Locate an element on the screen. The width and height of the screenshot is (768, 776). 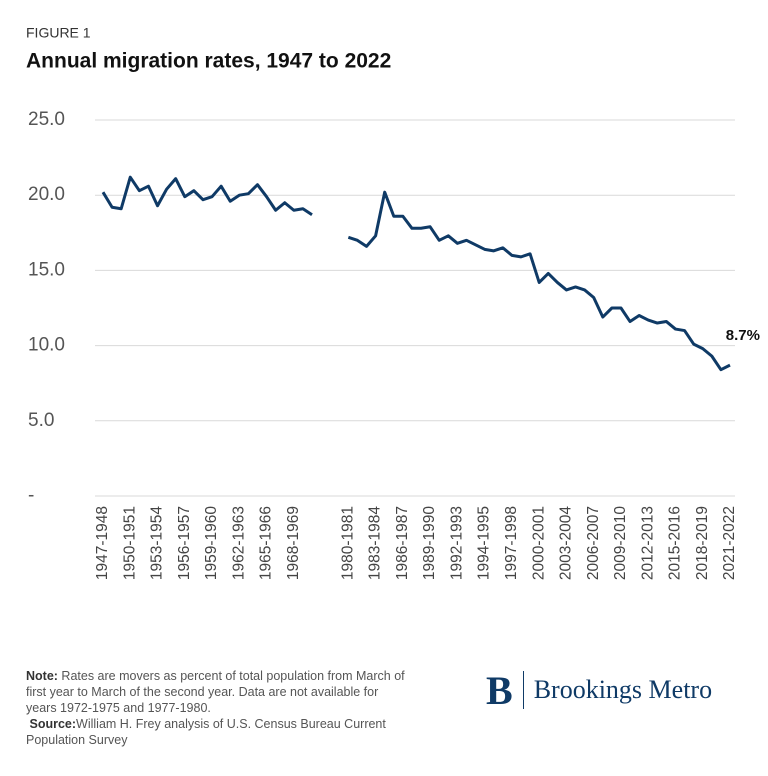
x-tick-label: 2021-2022 is located at coordinates (729, 543).